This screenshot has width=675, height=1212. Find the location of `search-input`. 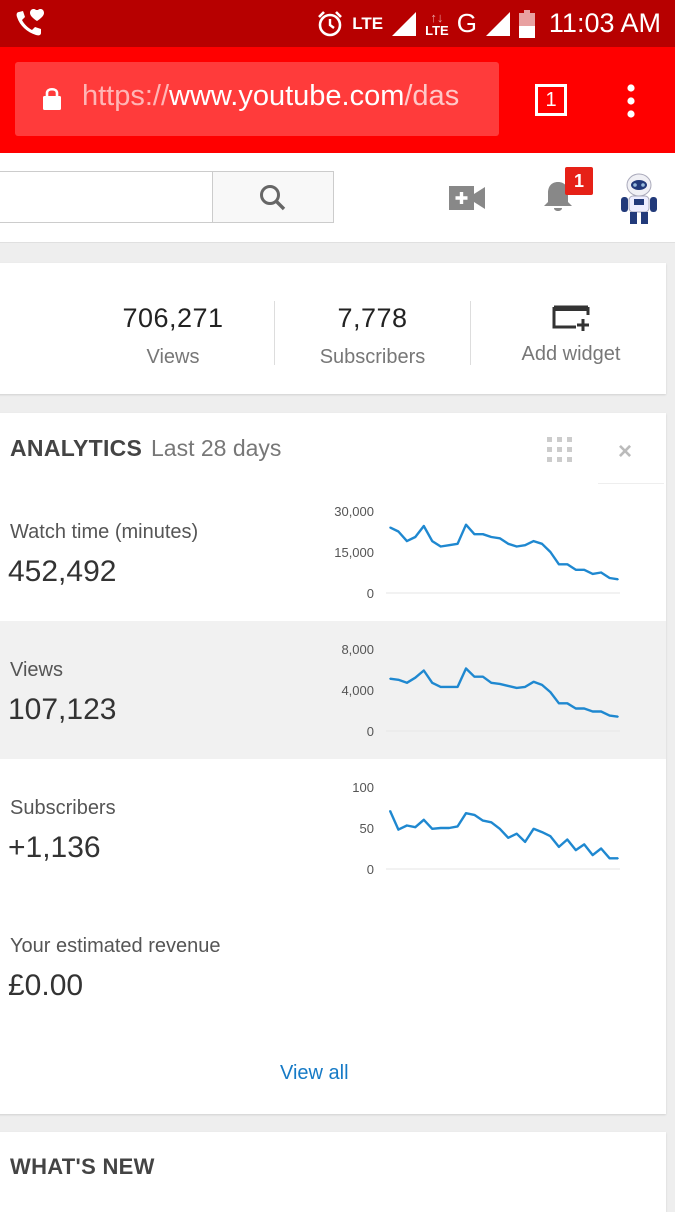

search-input is located at coordinates (106, 197).